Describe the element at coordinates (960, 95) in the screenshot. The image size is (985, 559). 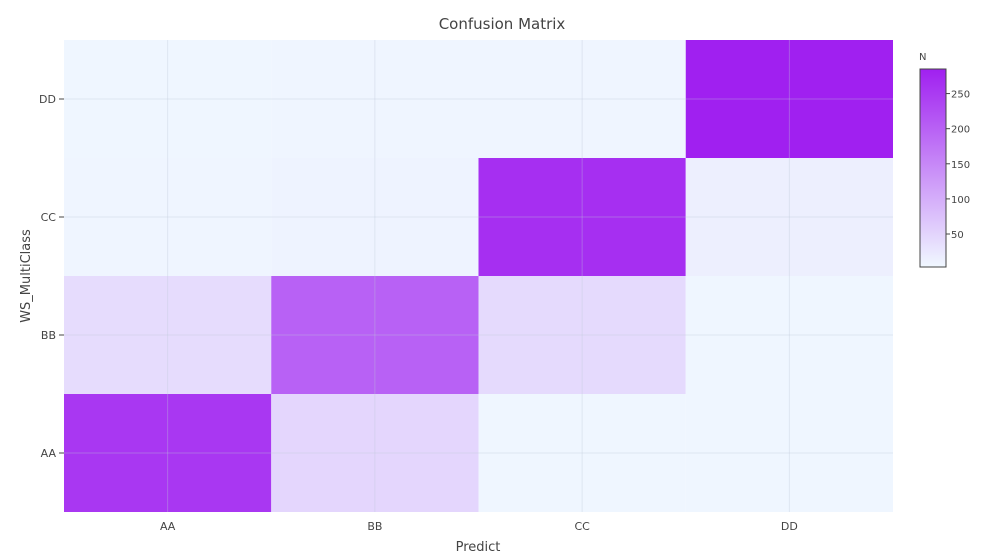
I see `colorbar-tick-label: 250` at that location.